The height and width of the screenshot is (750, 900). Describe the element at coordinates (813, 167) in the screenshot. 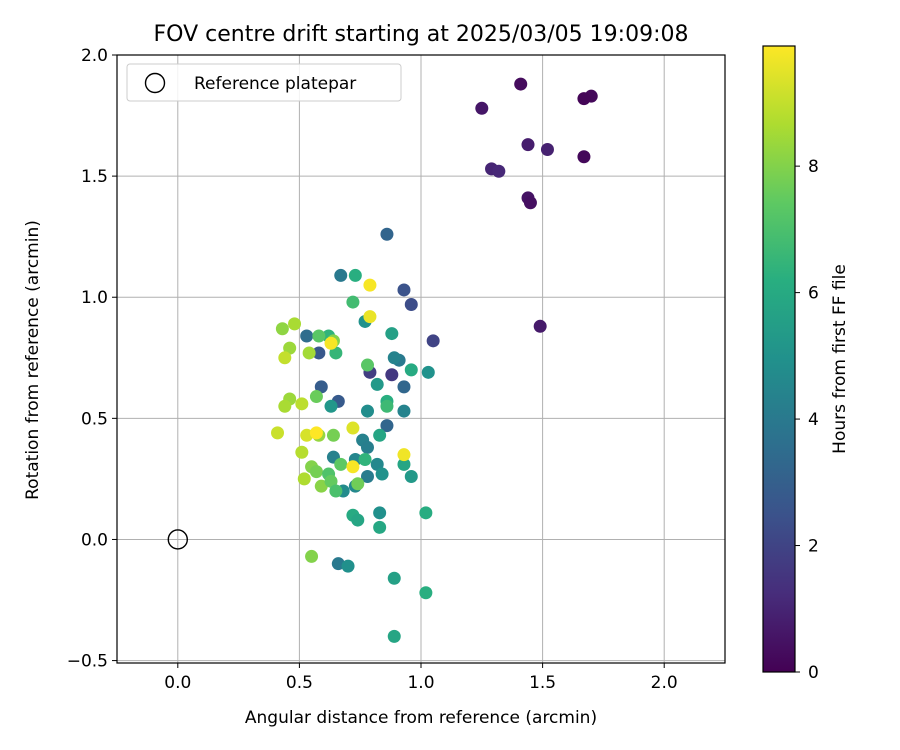

I see `colorbar-tick-label: 8` at that location.